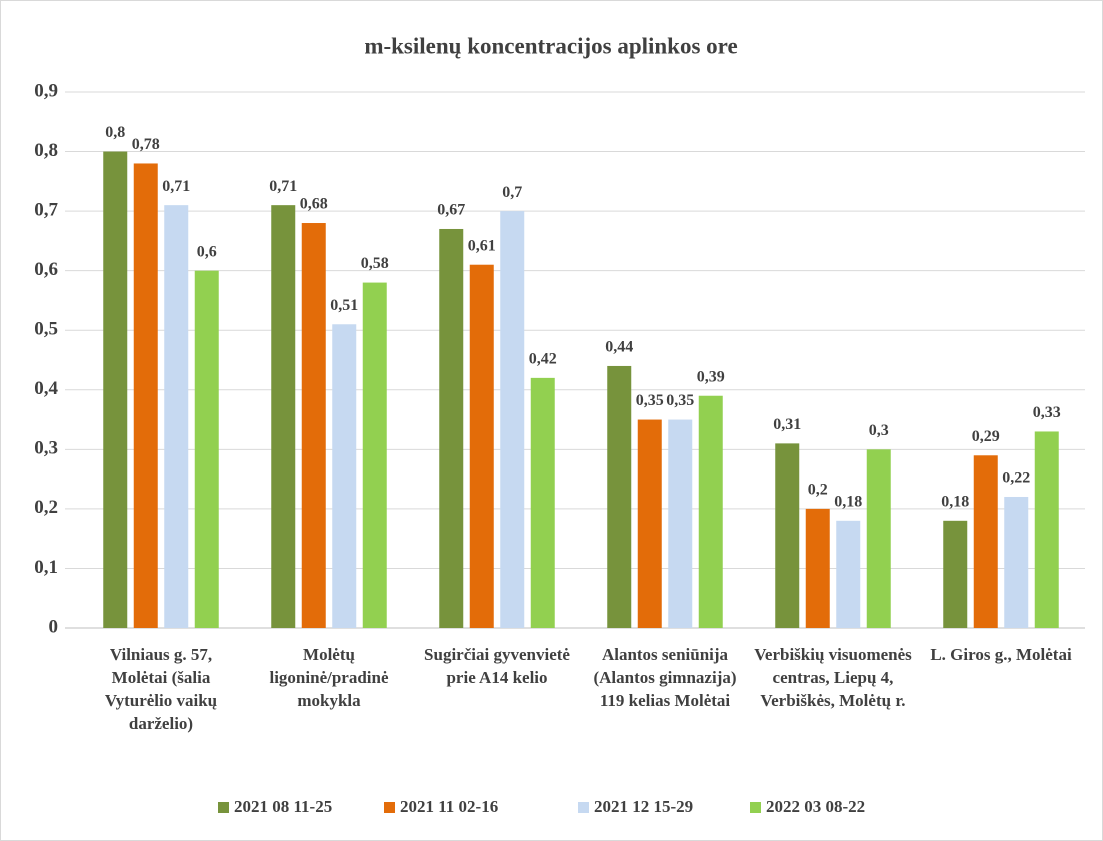  I want to click on data-label: 0,29, so click(986, 436).